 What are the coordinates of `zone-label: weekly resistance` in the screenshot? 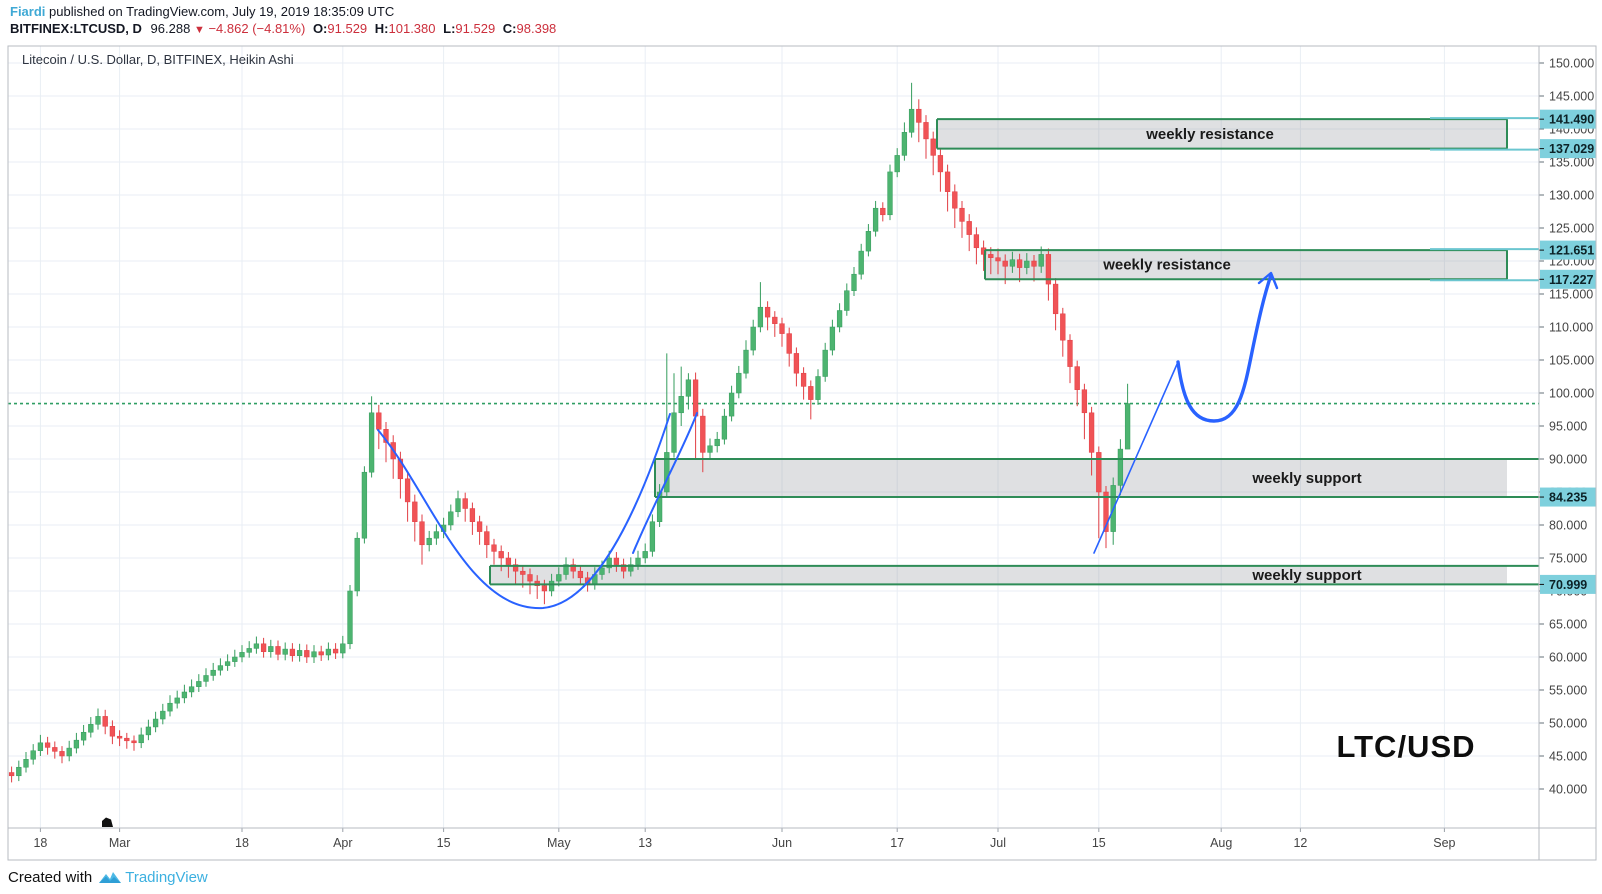 It's located at (1166, 265).